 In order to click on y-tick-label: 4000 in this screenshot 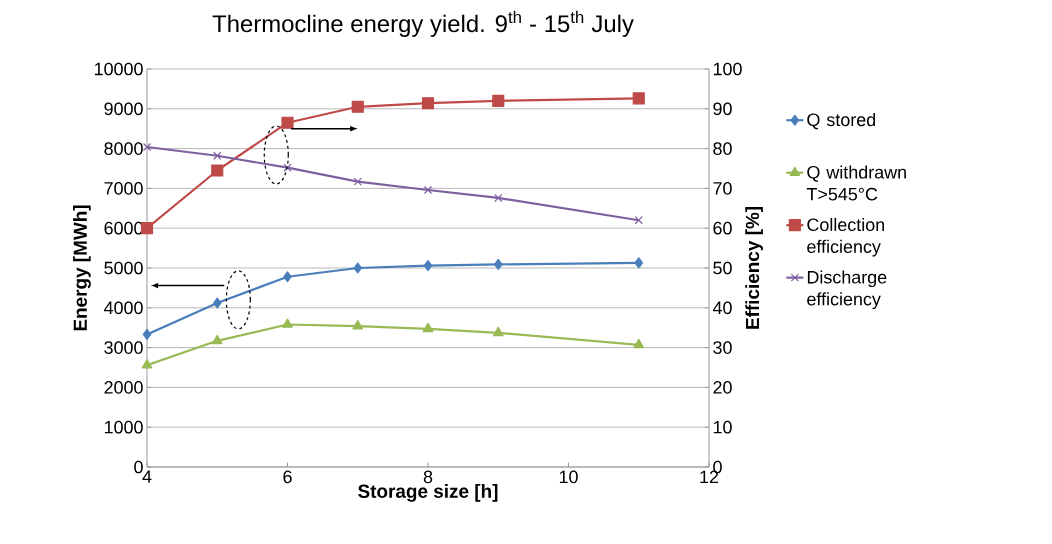, I will do `click(123, 308)`.